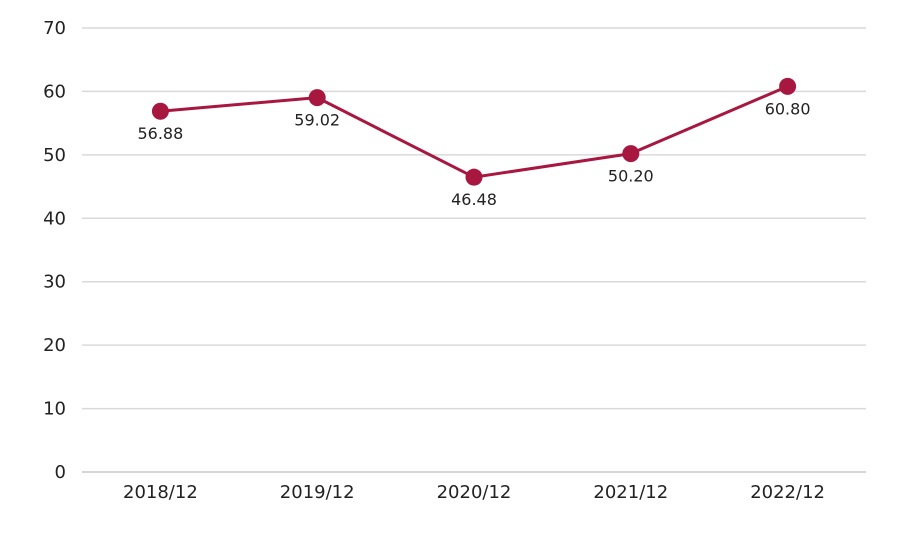 This screenshot has width=900, height=556. What do you see at coordinates (787, 492) in the screenshot?
I see `x-tick-label: 2022/12` at bounding box center [787, 492].